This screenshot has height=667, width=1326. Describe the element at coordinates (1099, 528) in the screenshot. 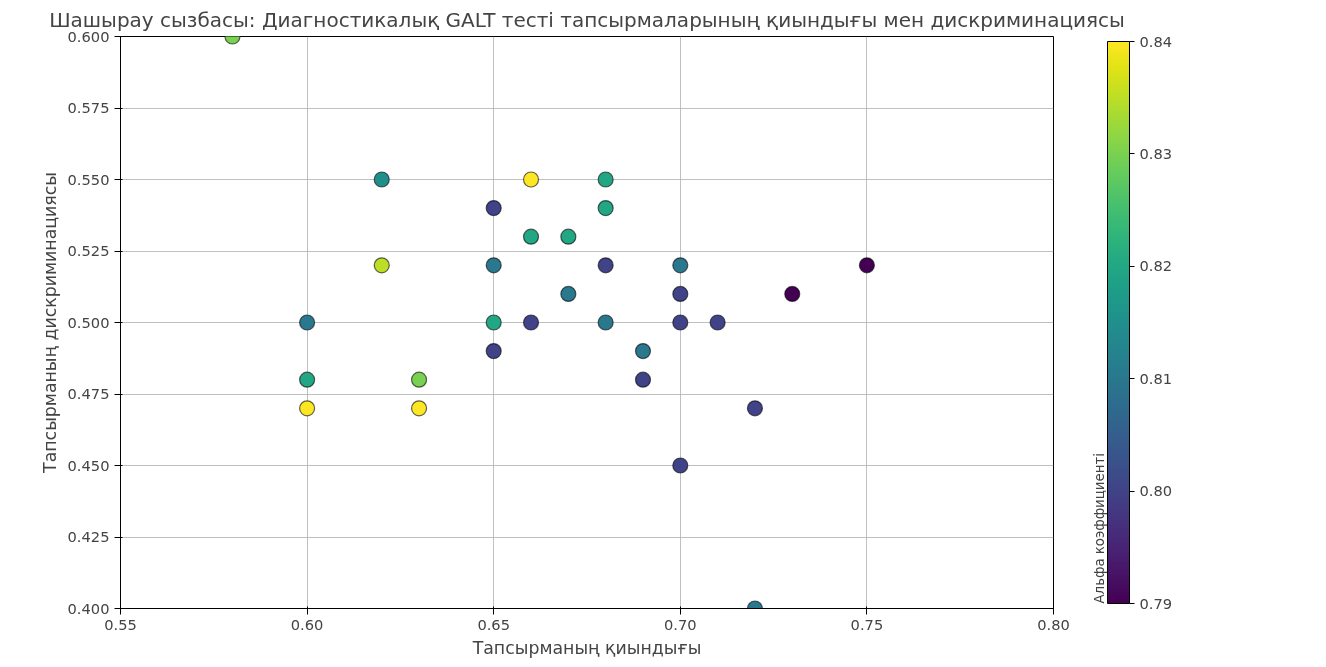

I see `color-bar-title: Альфа коэффициенті` at that location.